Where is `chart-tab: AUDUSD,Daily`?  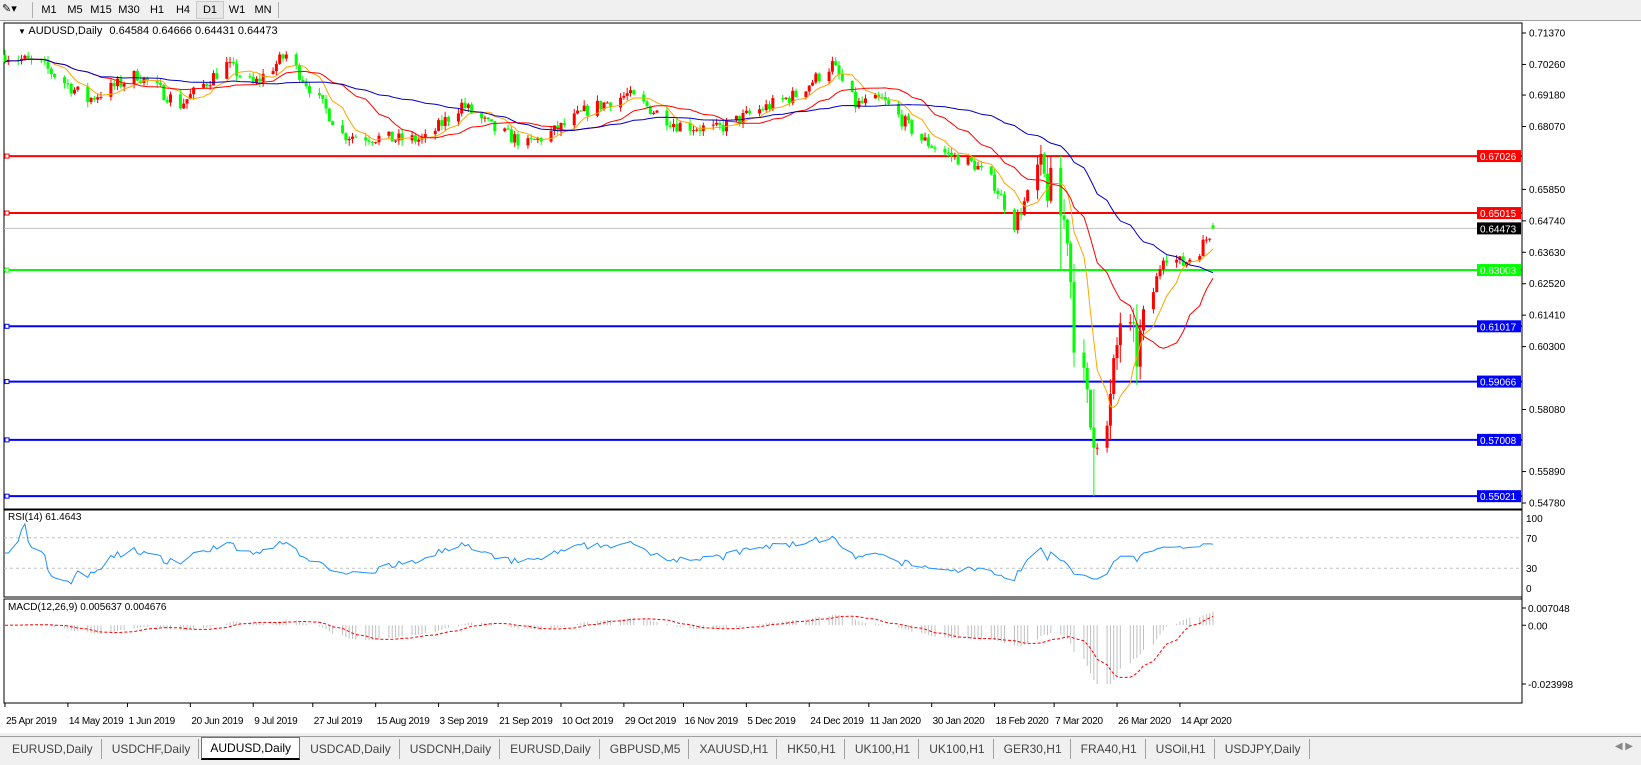 chart-tab: AUDUSD,Daily is located at coordinates (251, 748).